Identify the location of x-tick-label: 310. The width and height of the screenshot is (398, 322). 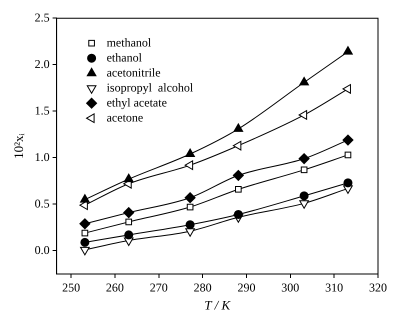
(334, 287).